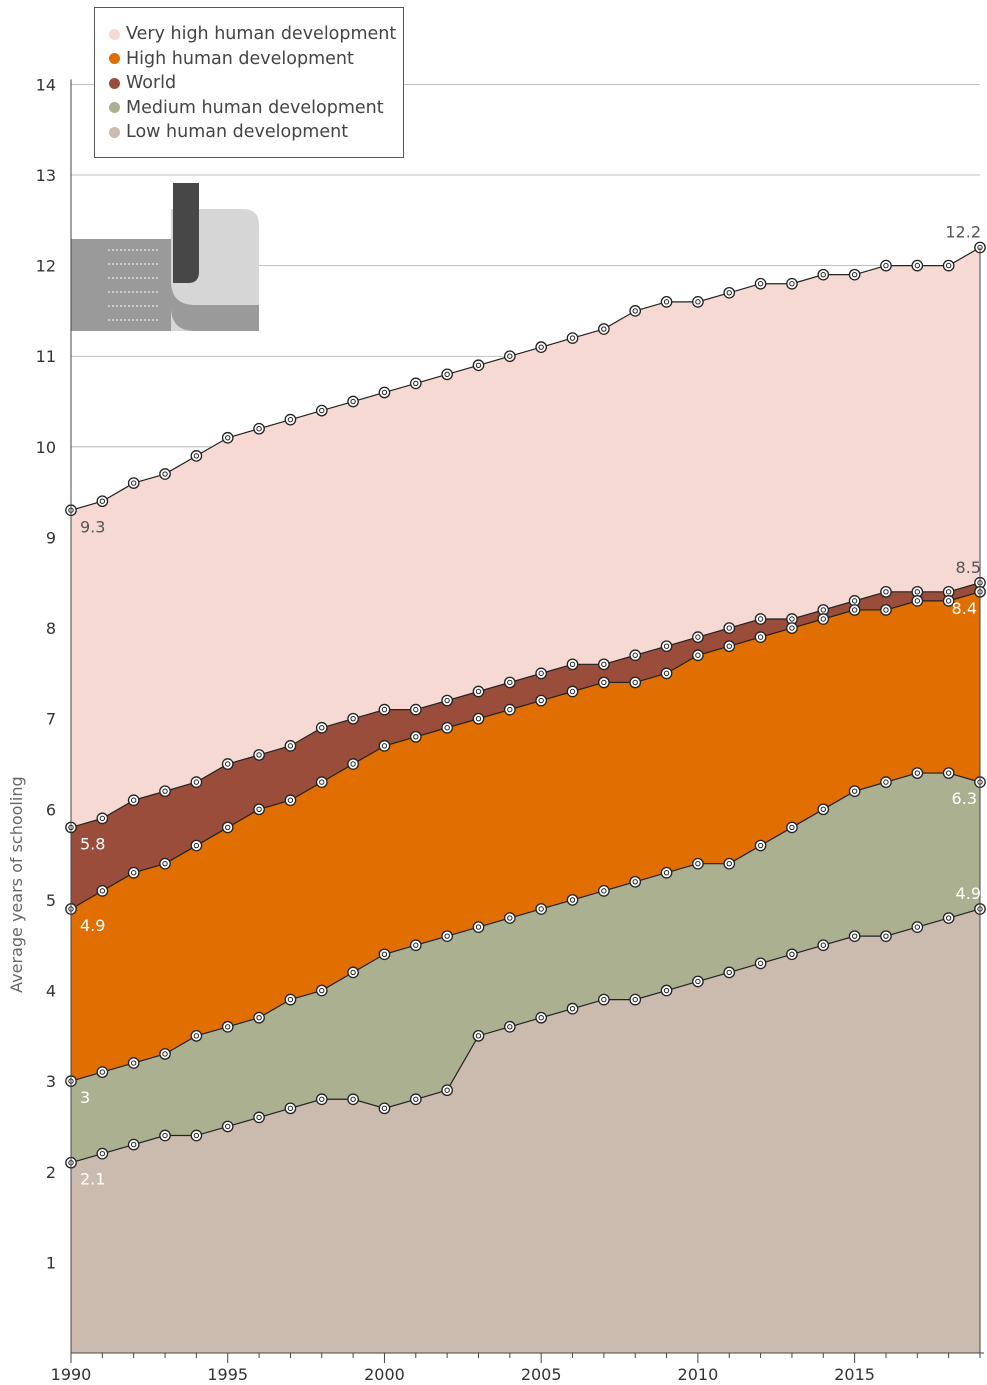 Image resolution: width=987 pixels, height=1385 pixels. I want to click on legend-item: High human development, so click(256, 59).